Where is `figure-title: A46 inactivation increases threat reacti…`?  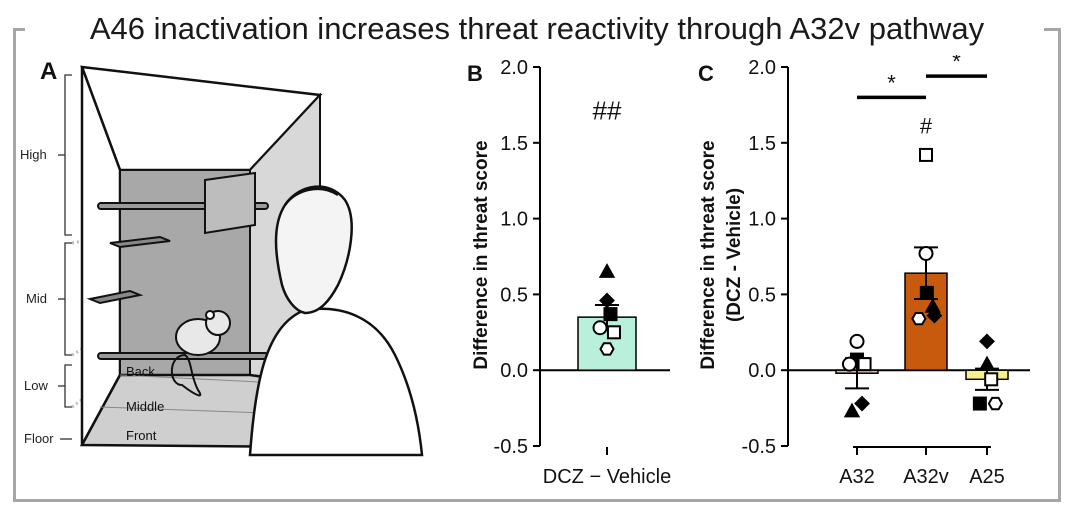 figure-title: A46 inactivation increases threat reacti… is located at coordinates (537, 29).